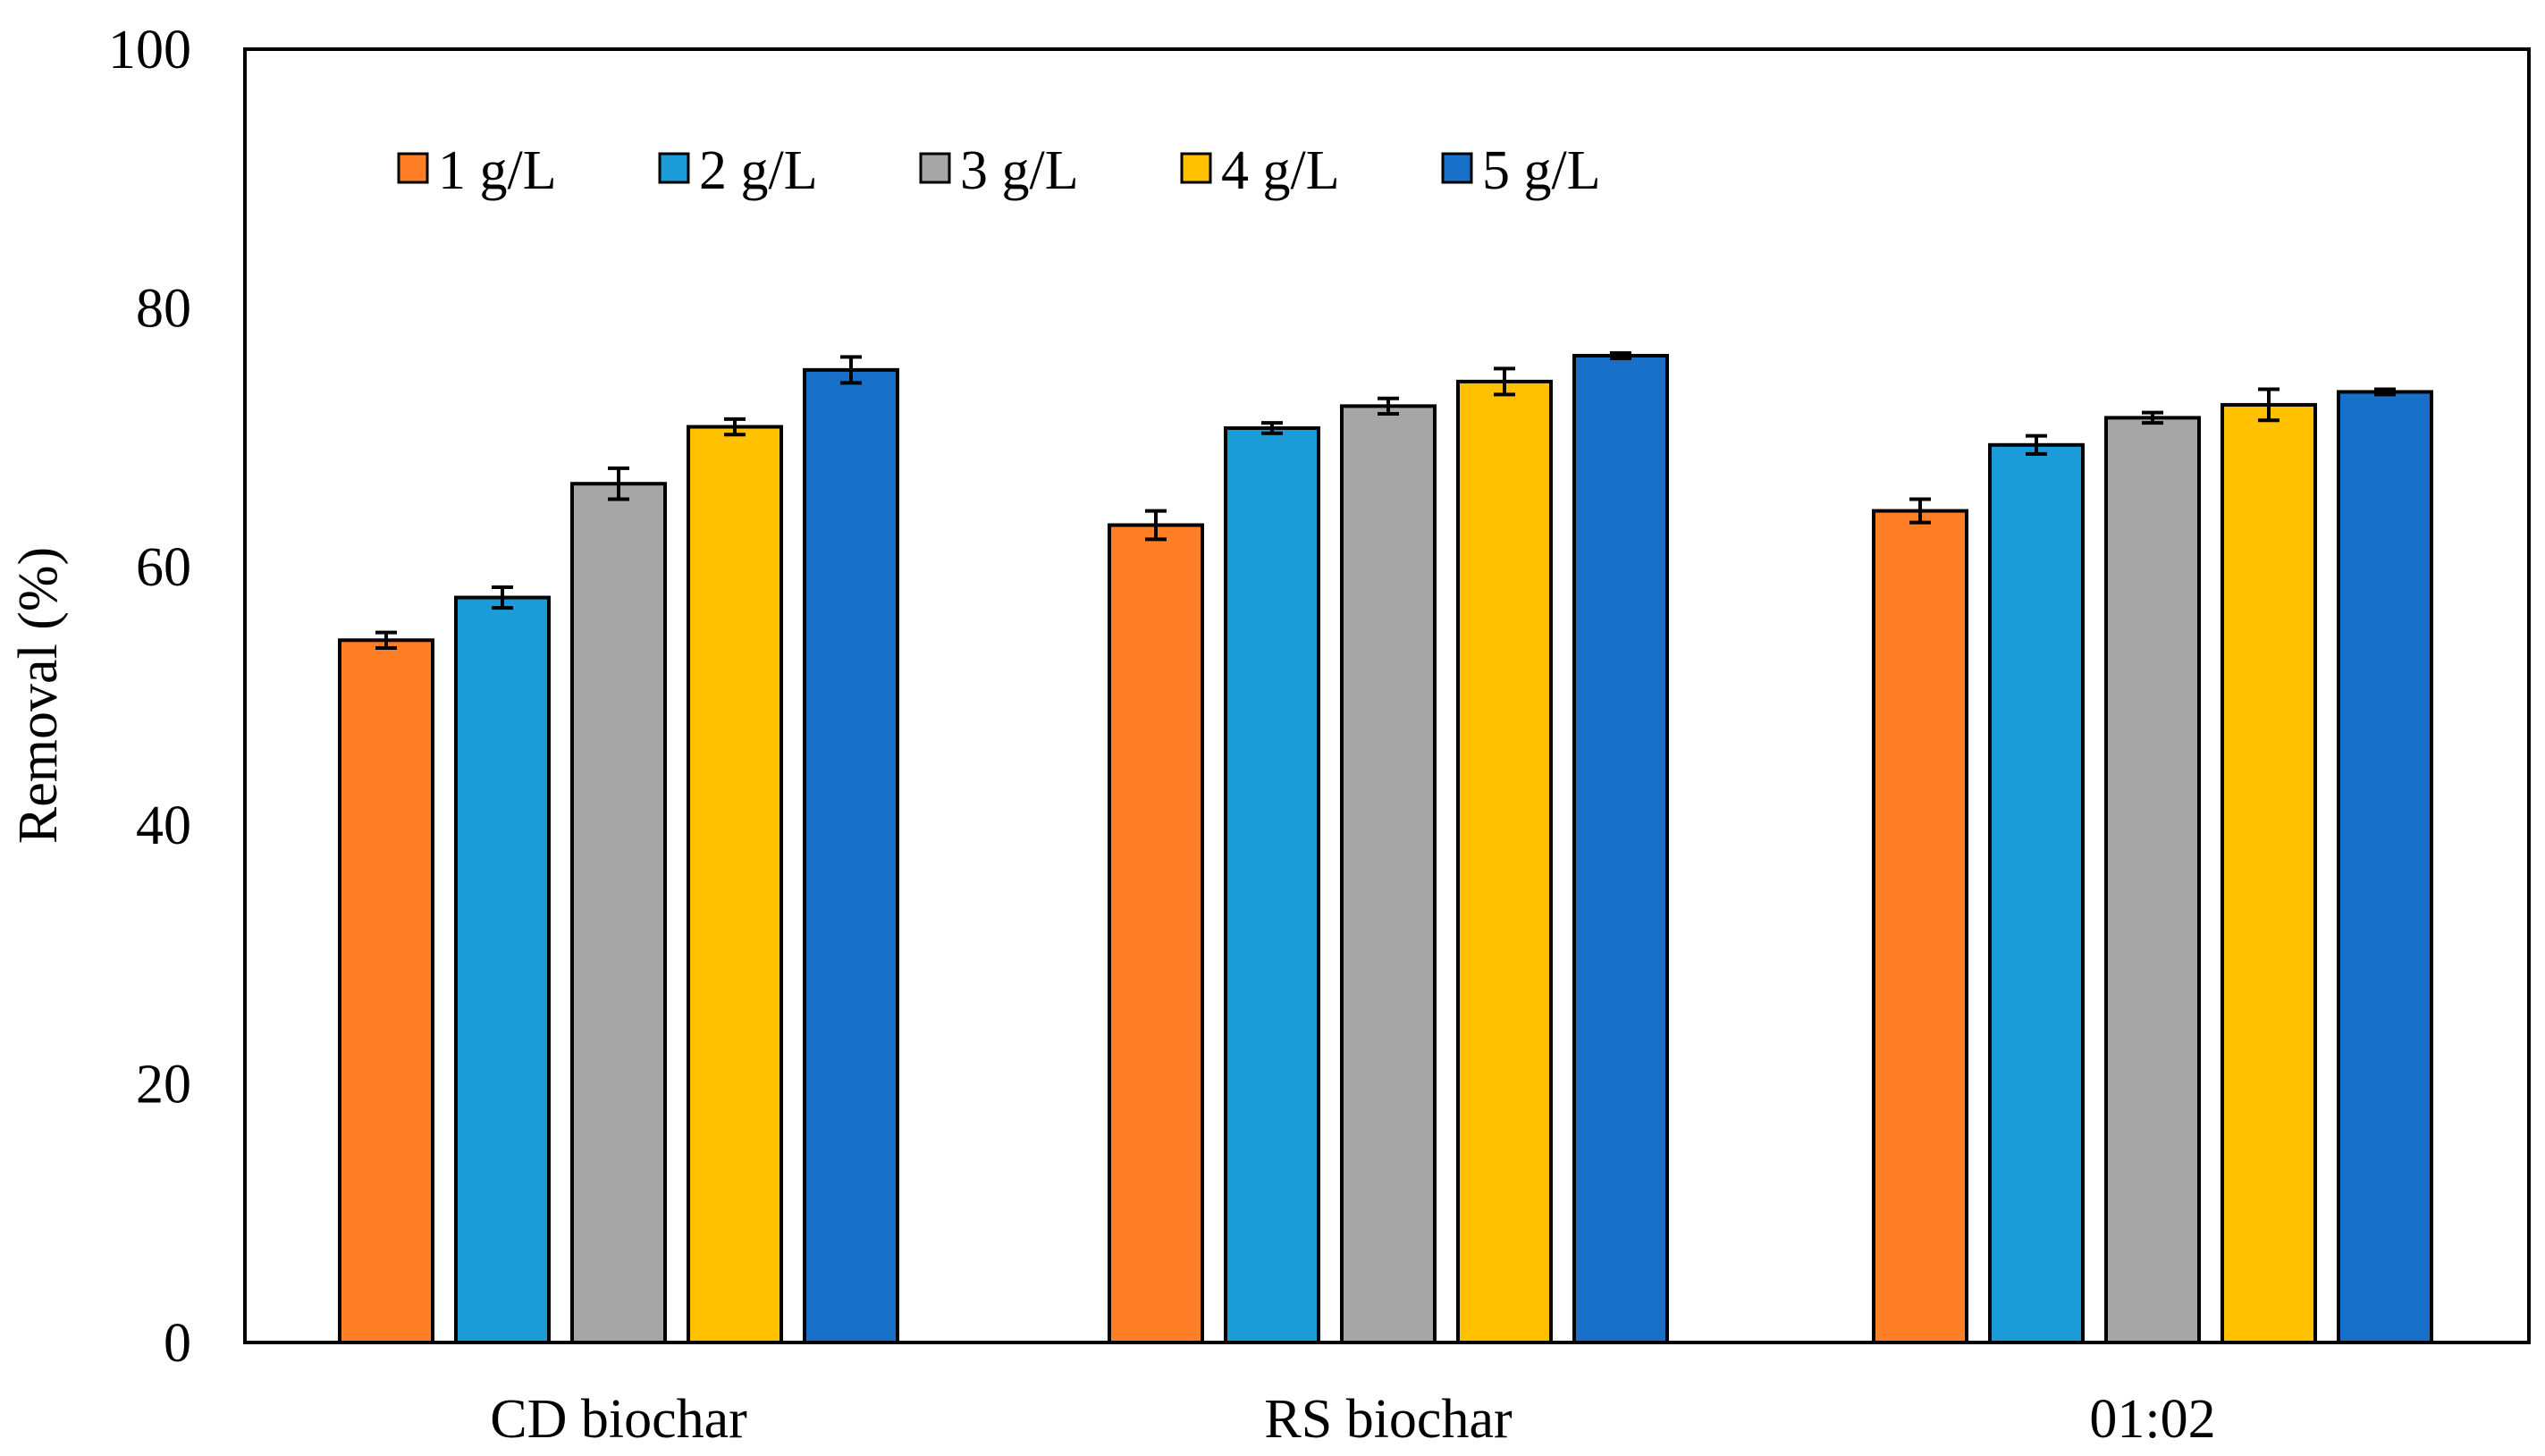  What do you see at coordinates (497, 171) in the screenshot?
I see `legend-label: 1 g/L` at bounding box center [497, 171].